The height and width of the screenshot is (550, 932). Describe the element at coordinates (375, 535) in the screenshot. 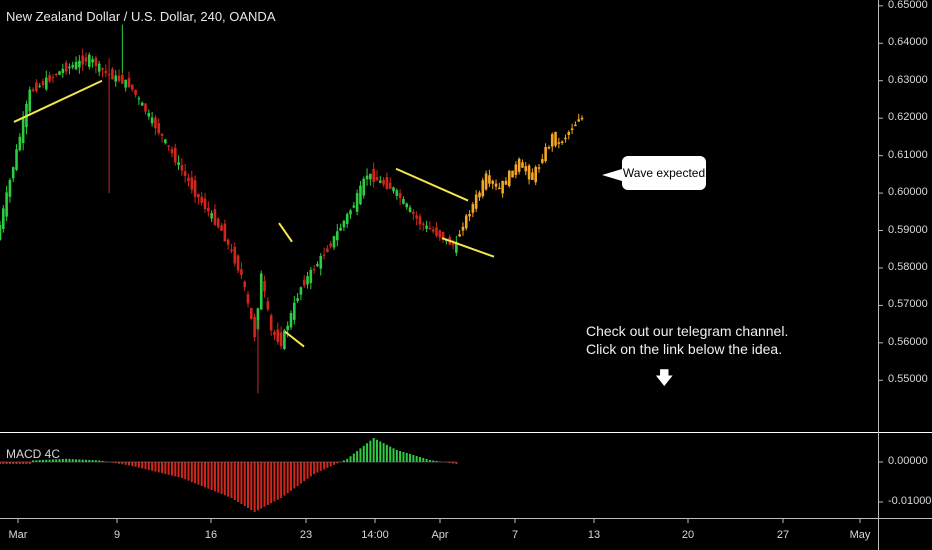

I see `time-tick-label: 14:00` at that location.